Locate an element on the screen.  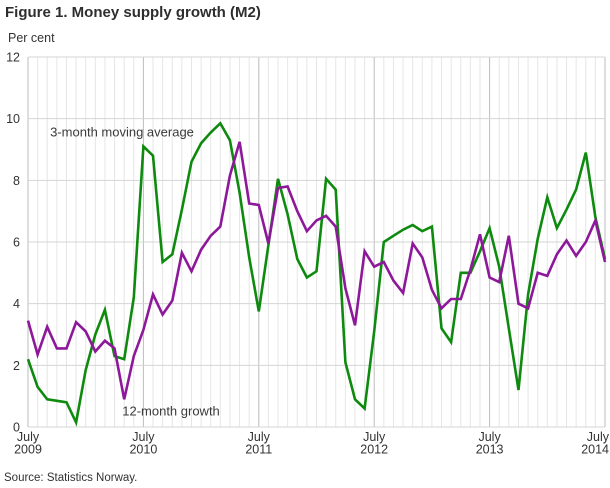
x-tick-label: July 2013 is located at coordinates (490, 443).